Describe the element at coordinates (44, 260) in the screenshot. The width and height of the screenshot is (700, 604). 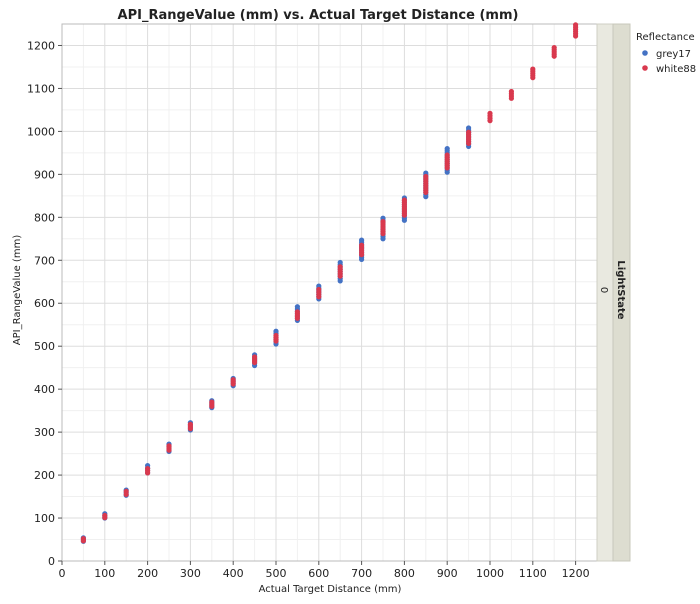
I see `y-tick-label: 700` at that location.